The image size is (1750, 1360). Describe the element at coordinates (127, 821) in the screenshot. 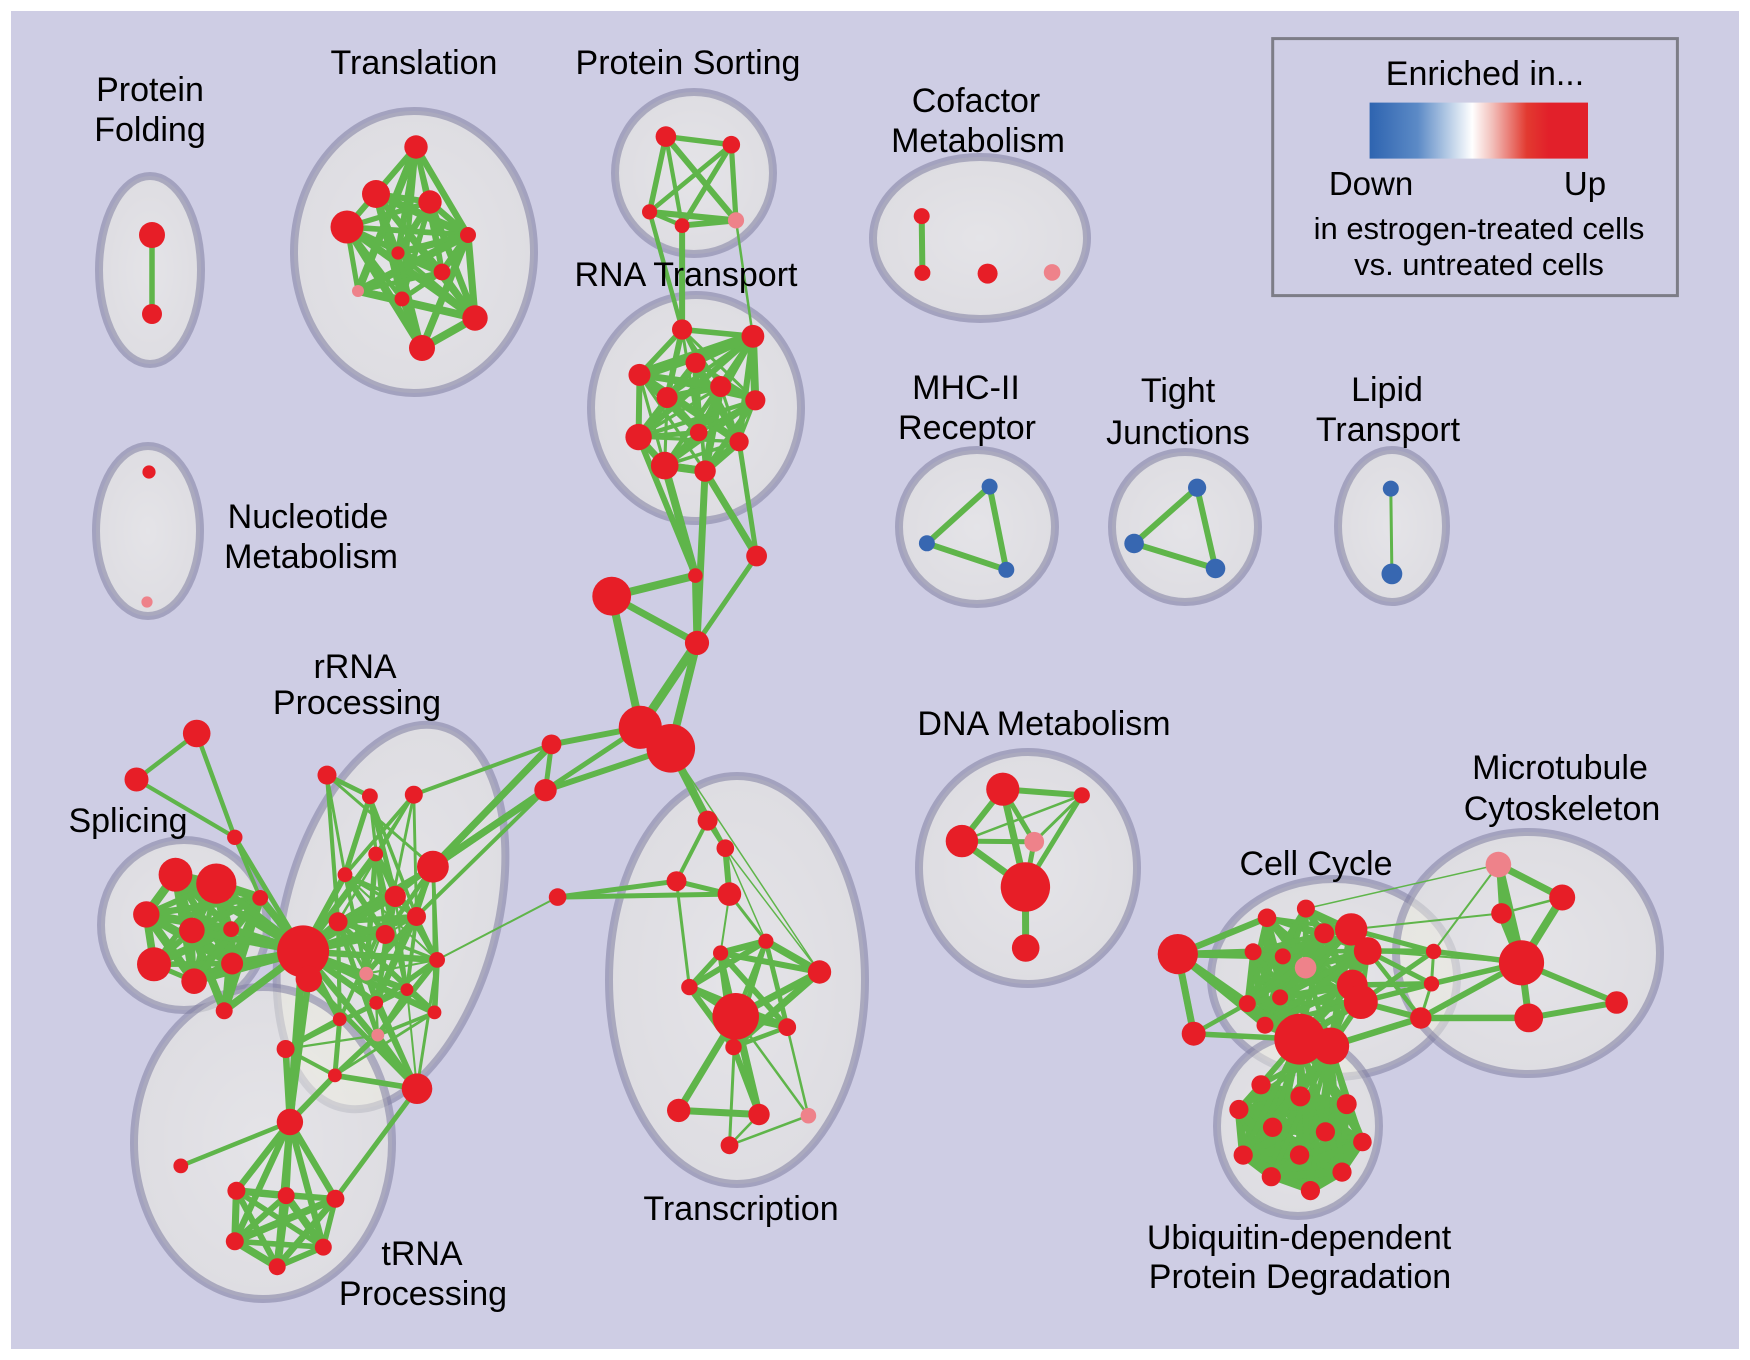

I see `svg-text: Splicing` at that location.